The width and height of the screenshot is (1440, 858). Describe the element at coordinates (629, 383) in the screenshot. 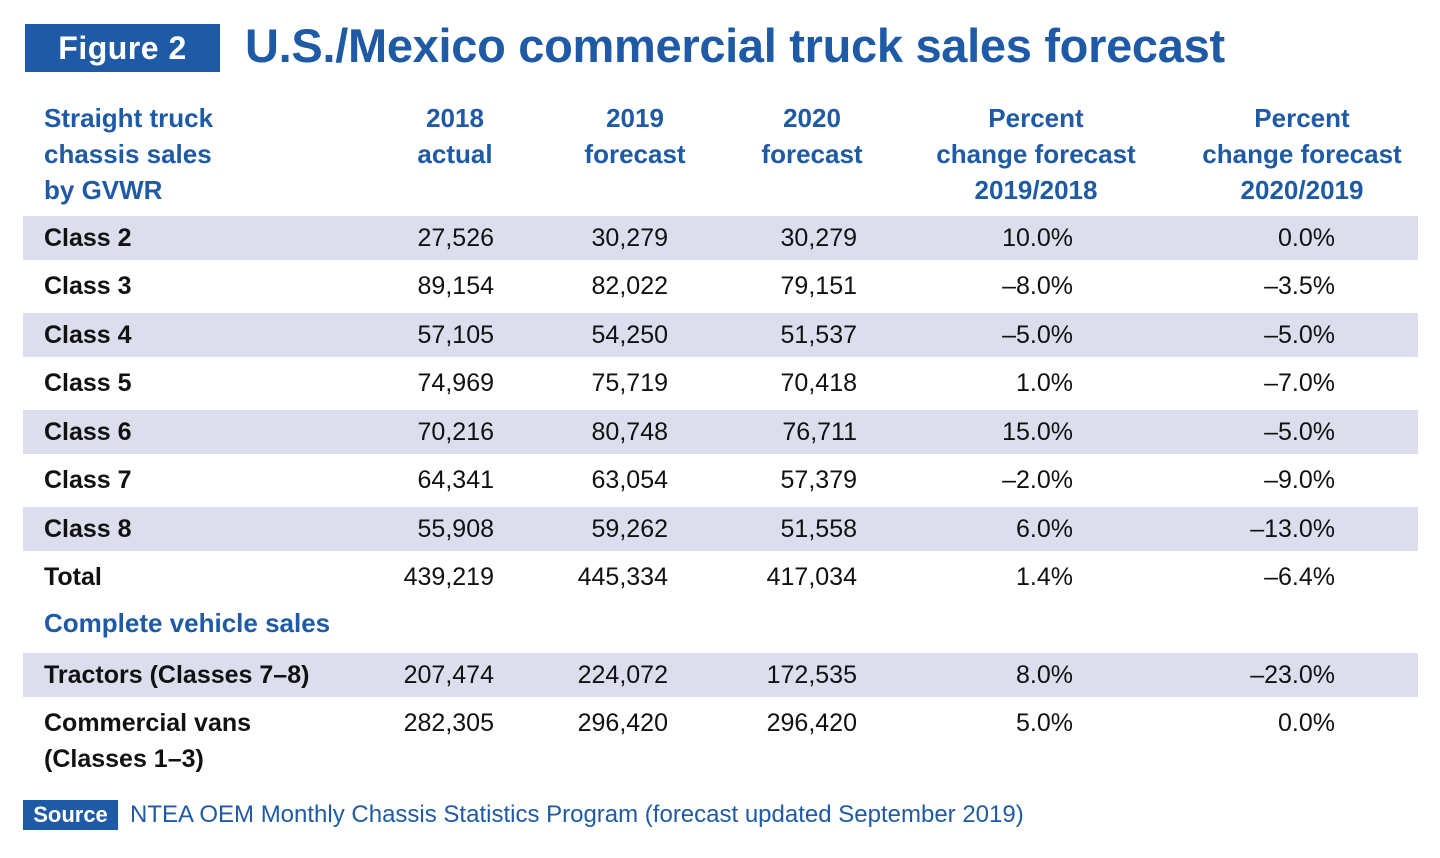

I see `value-2019: 75,719` at that location.